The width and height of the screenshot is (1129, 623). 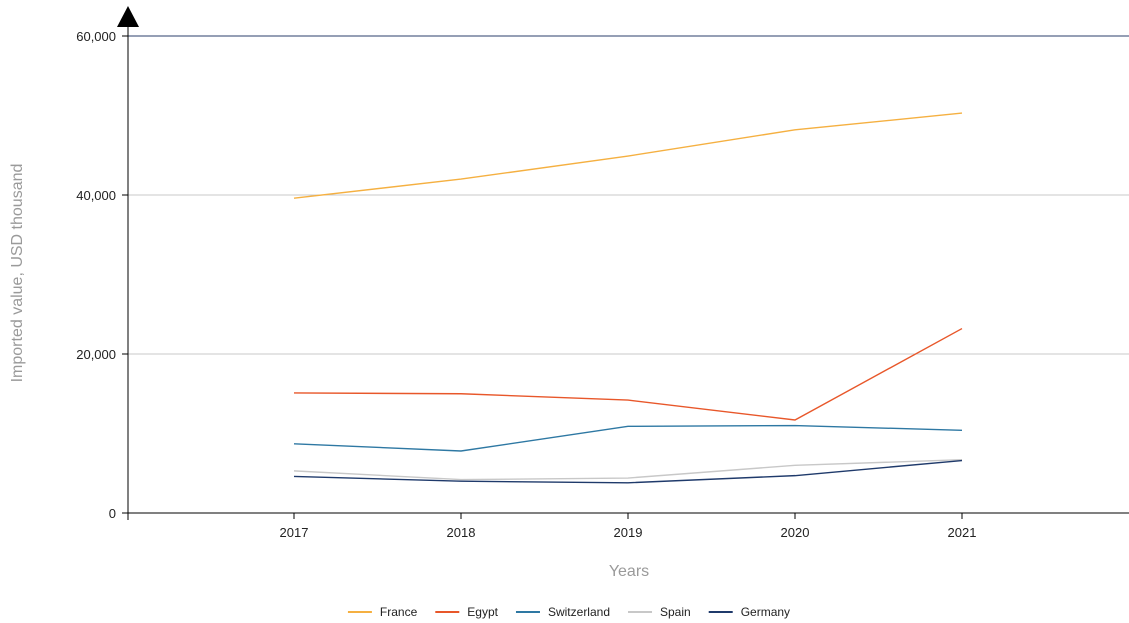 What do you see at coordinates (112, 513) in the screenshot?
I see `y-tick-label: 0` at bounding box center [112, 513].